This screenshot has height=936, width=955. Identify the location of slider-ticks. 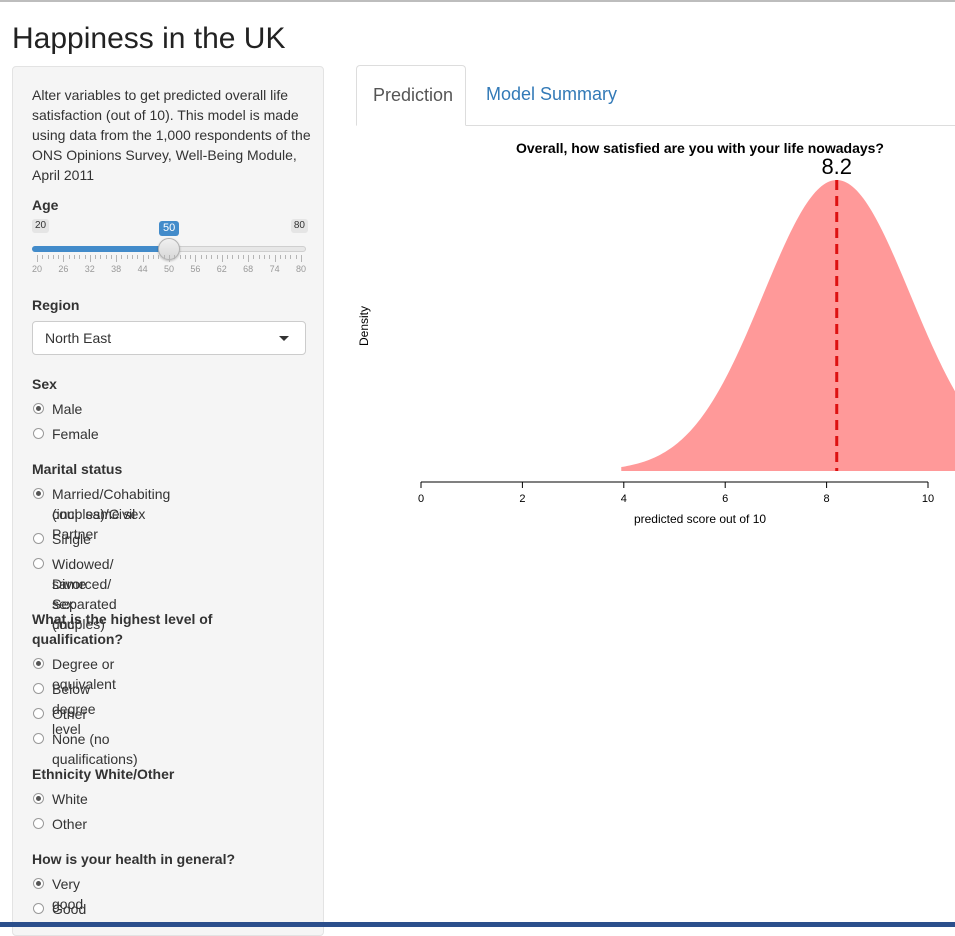
(169, 260).